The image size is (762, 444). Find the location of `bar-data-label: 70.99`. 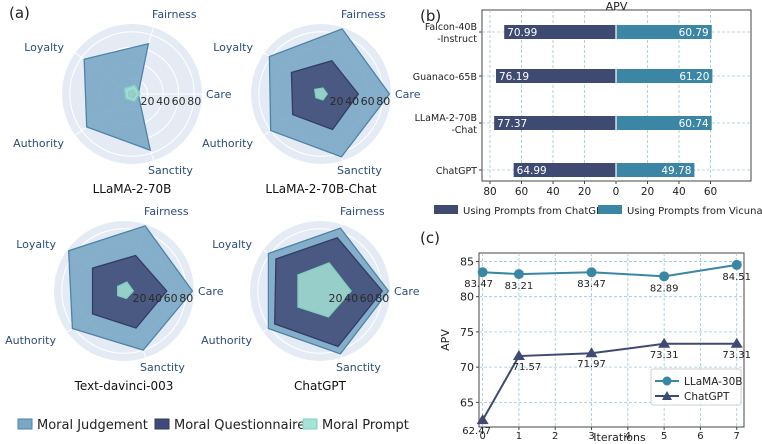

bar-data-label: 70.99 is located at coordinates (522, 33).